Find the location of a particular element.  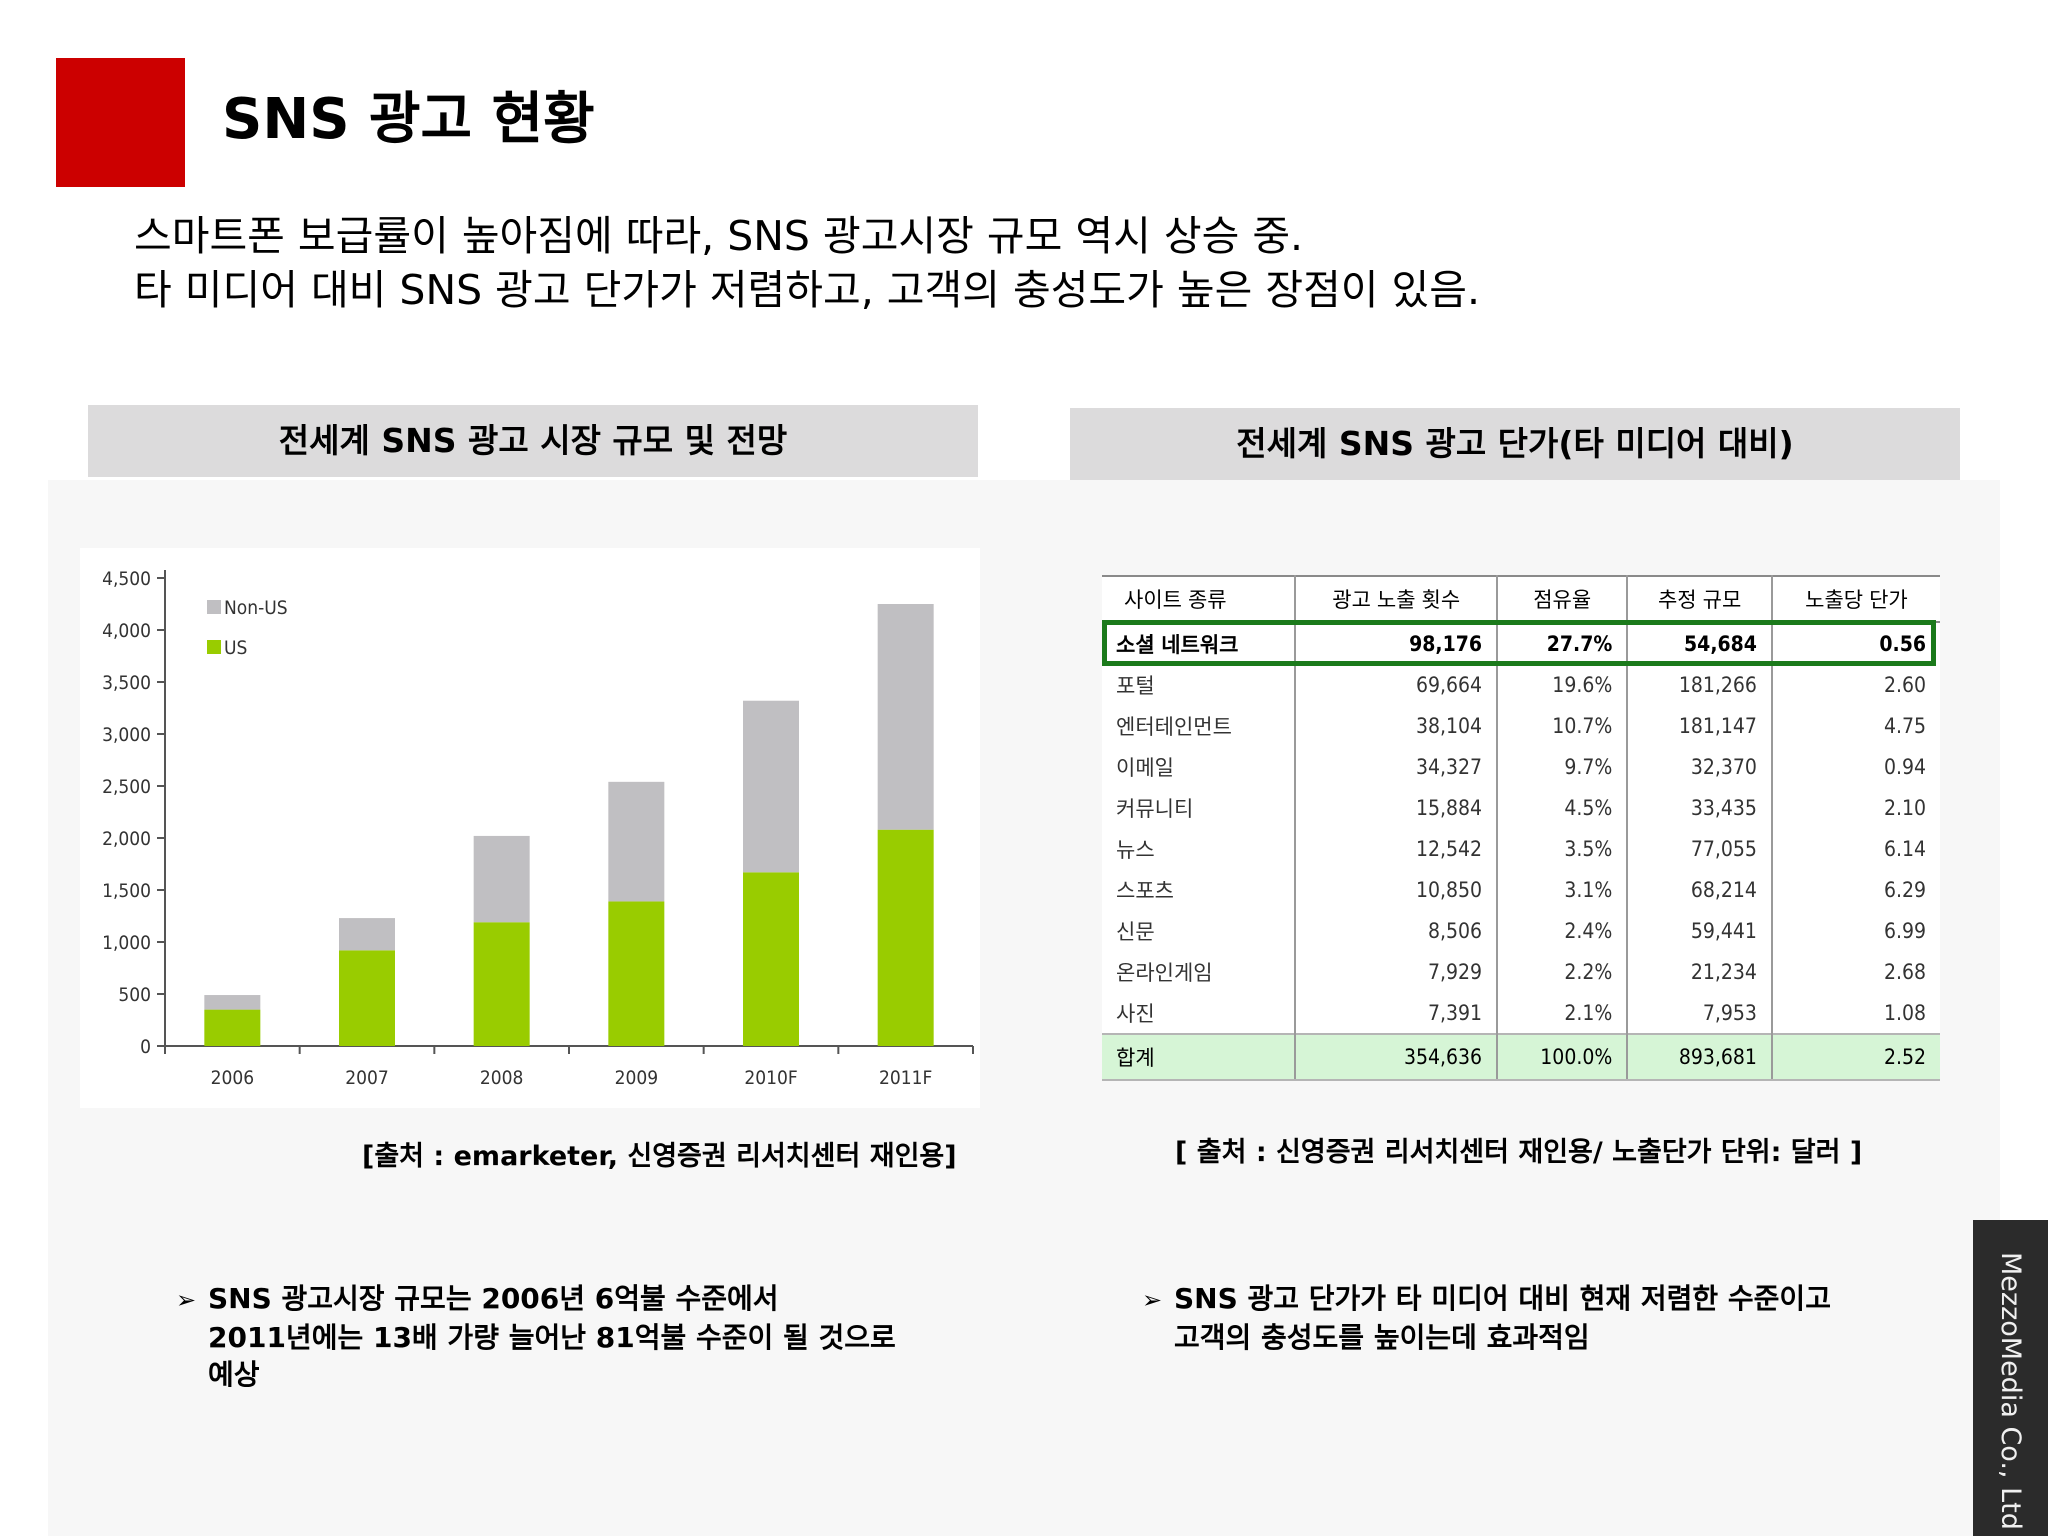

value-cell: 4.5% is located at coordinates (1563, 807).